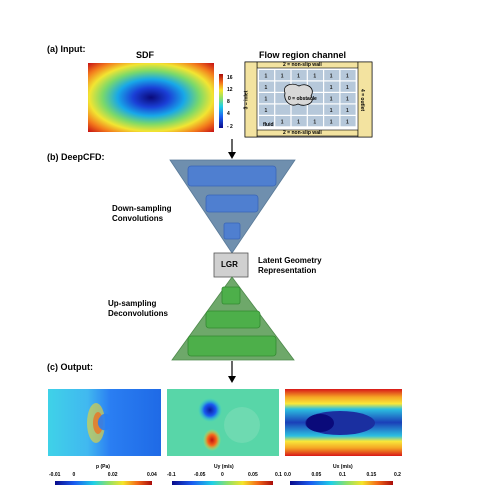 The width and height of the screenshot is (478, 503). What do you see at coordinates (55, 475) in the screenshot?
I see `output-tick-label: -0.01` at bounding box center [55, 475].